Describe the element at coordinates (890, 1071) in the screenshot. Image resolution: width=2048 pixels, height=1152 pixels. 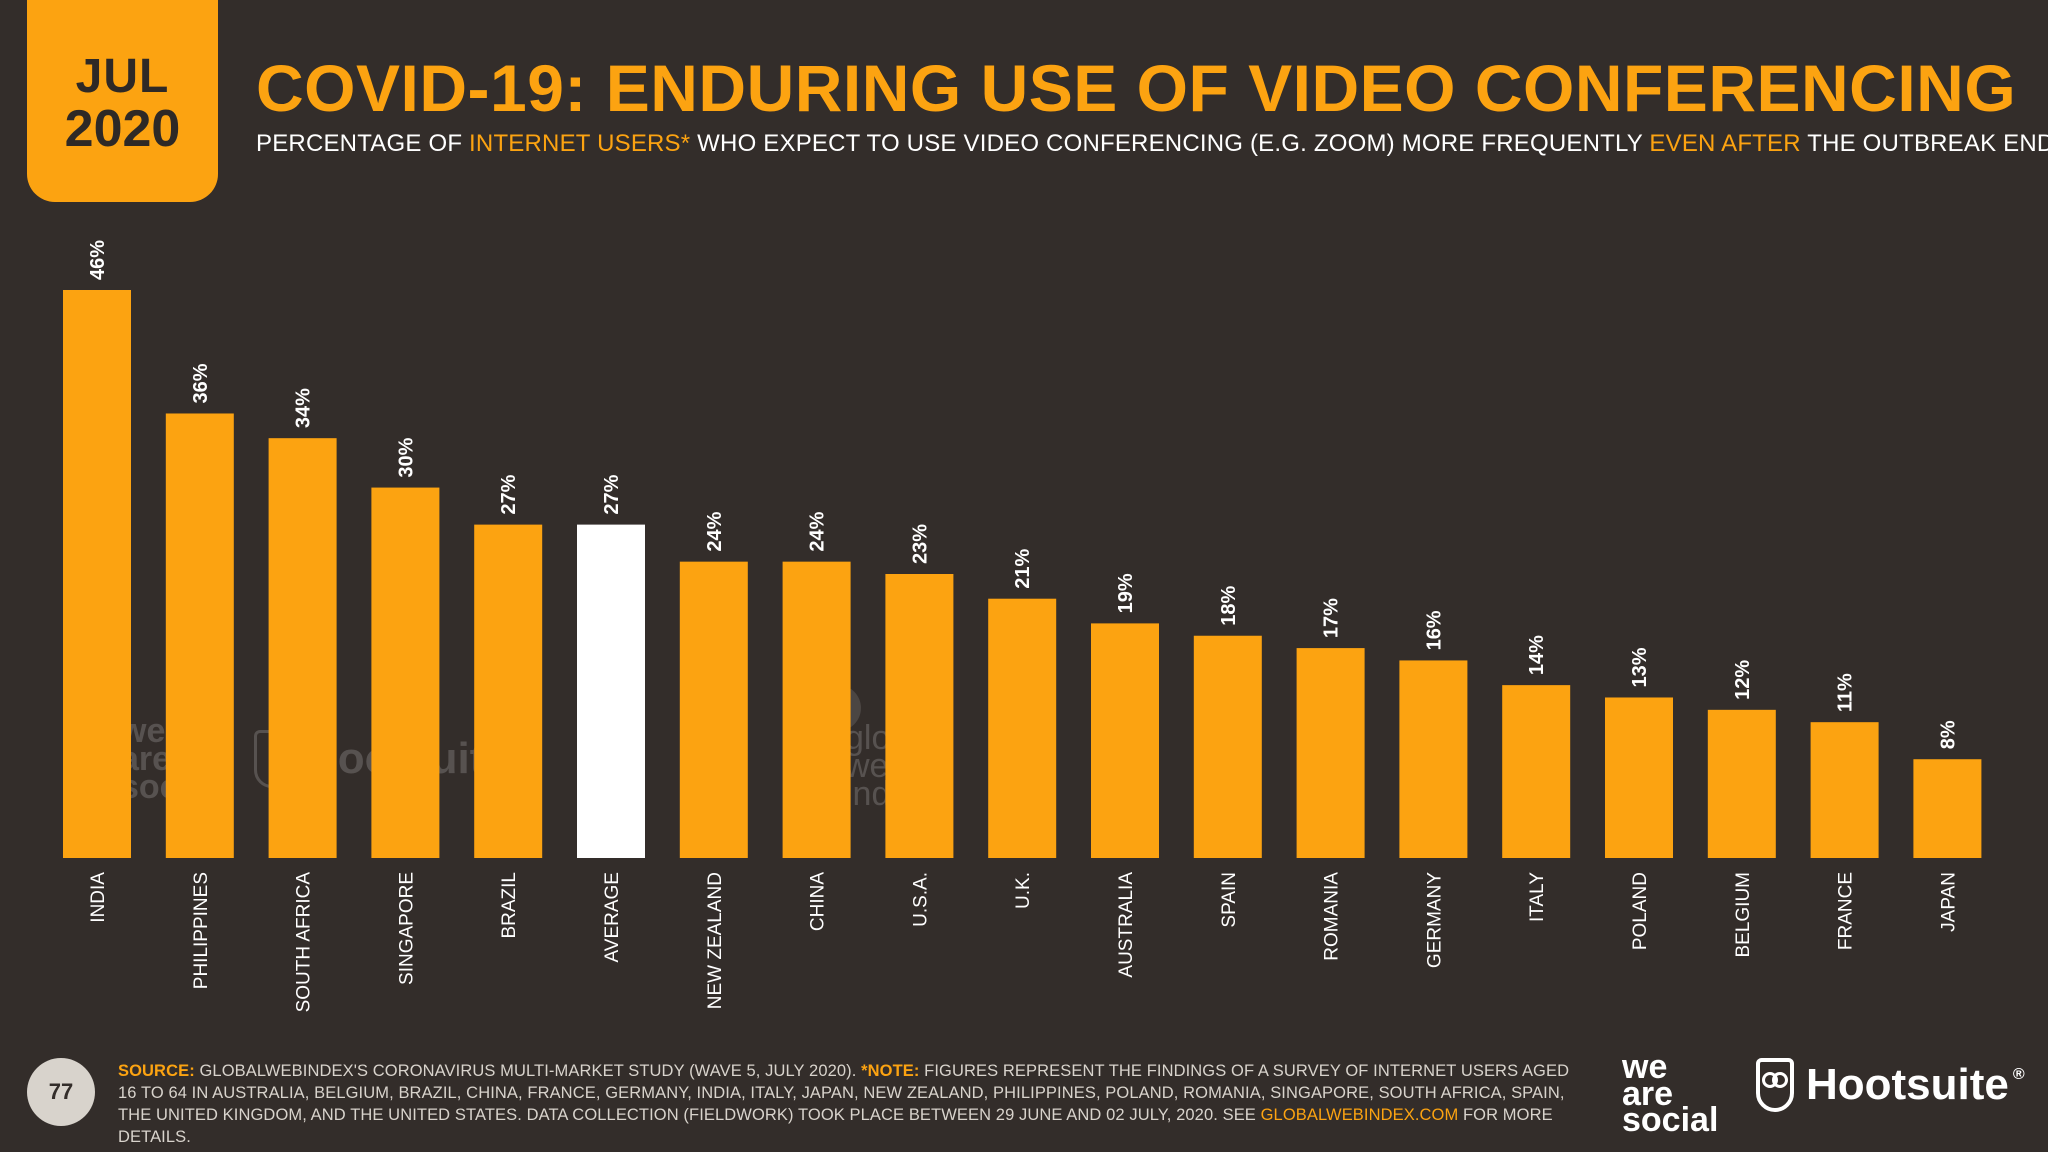
I see `note-label: *NOTE:` at that location.